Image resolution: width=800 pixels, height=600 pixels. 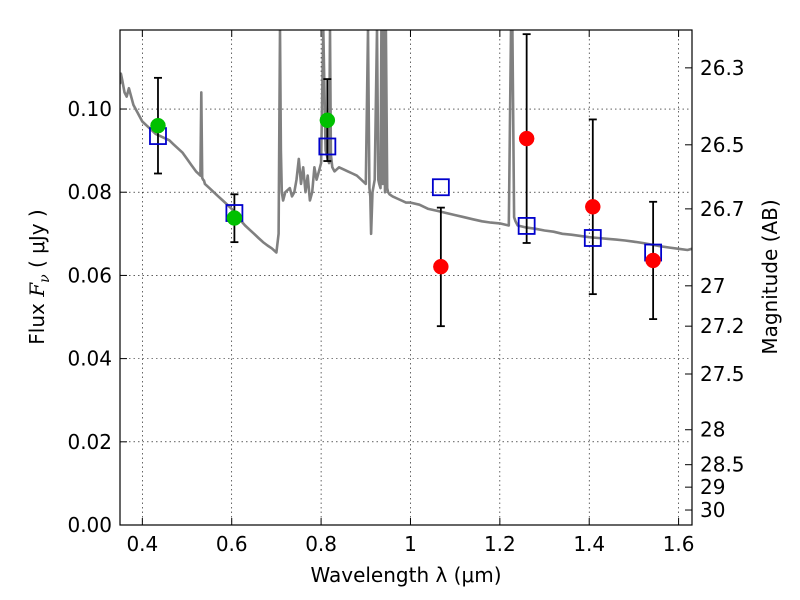 What do you see at coordinates (410, 544) in the screenshot?
I see `x-tick-label: 1` at bounding box center [410, 544].